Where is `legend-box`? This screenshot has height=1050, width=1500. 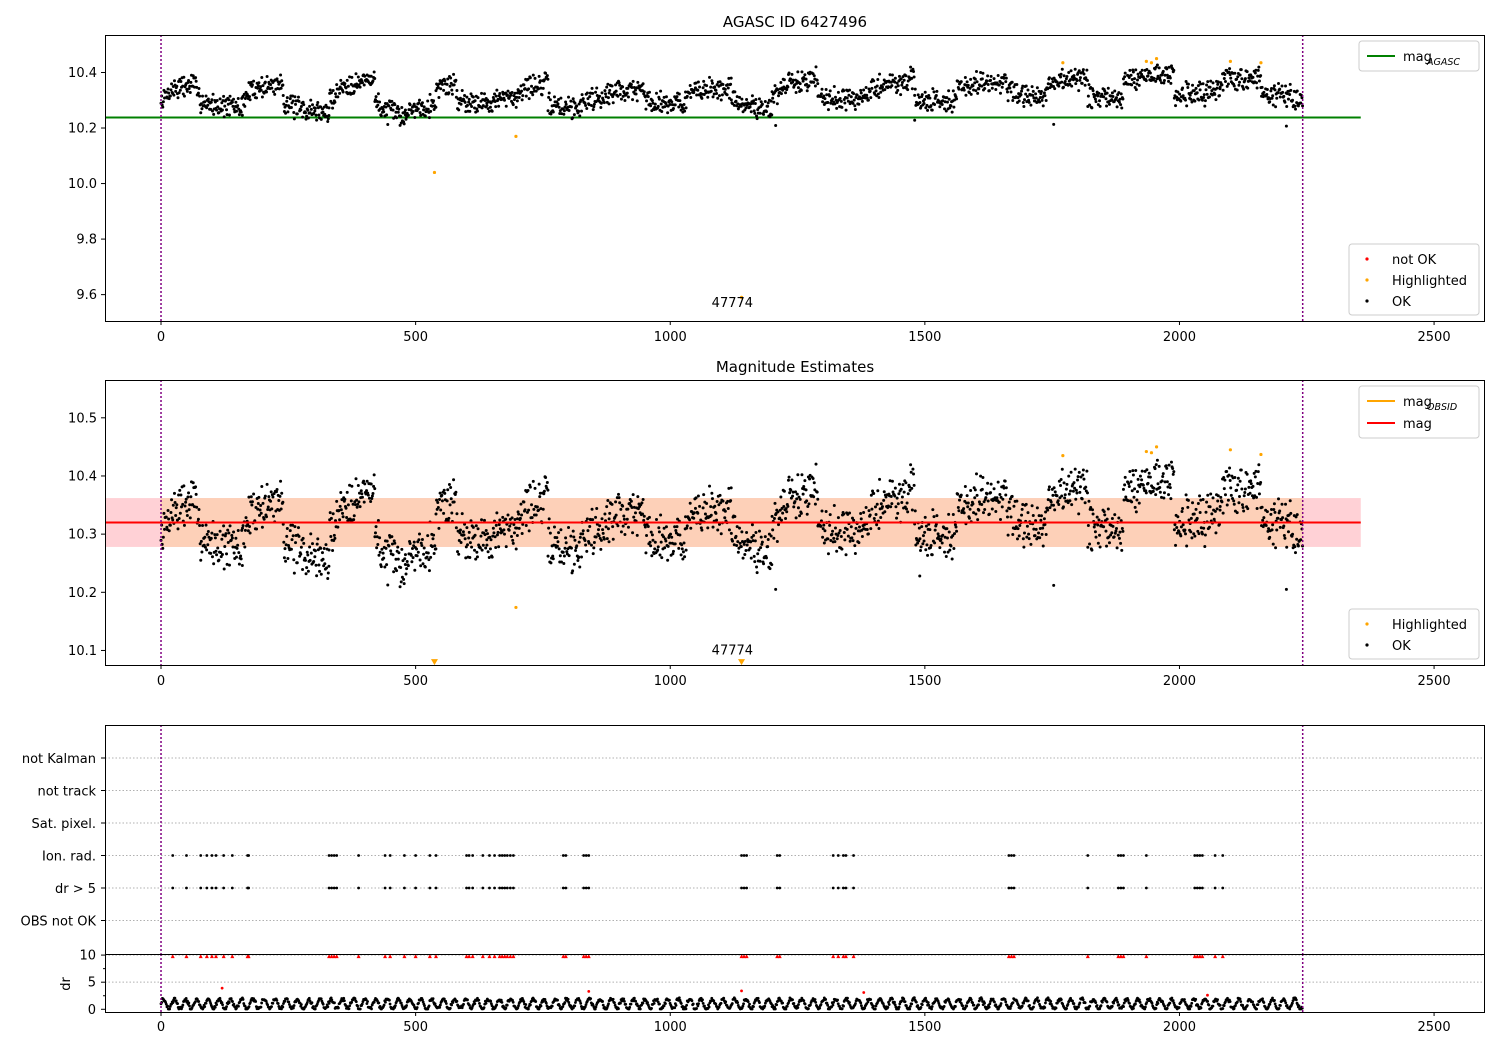
legend-box is located at coordinates (1414, 634).